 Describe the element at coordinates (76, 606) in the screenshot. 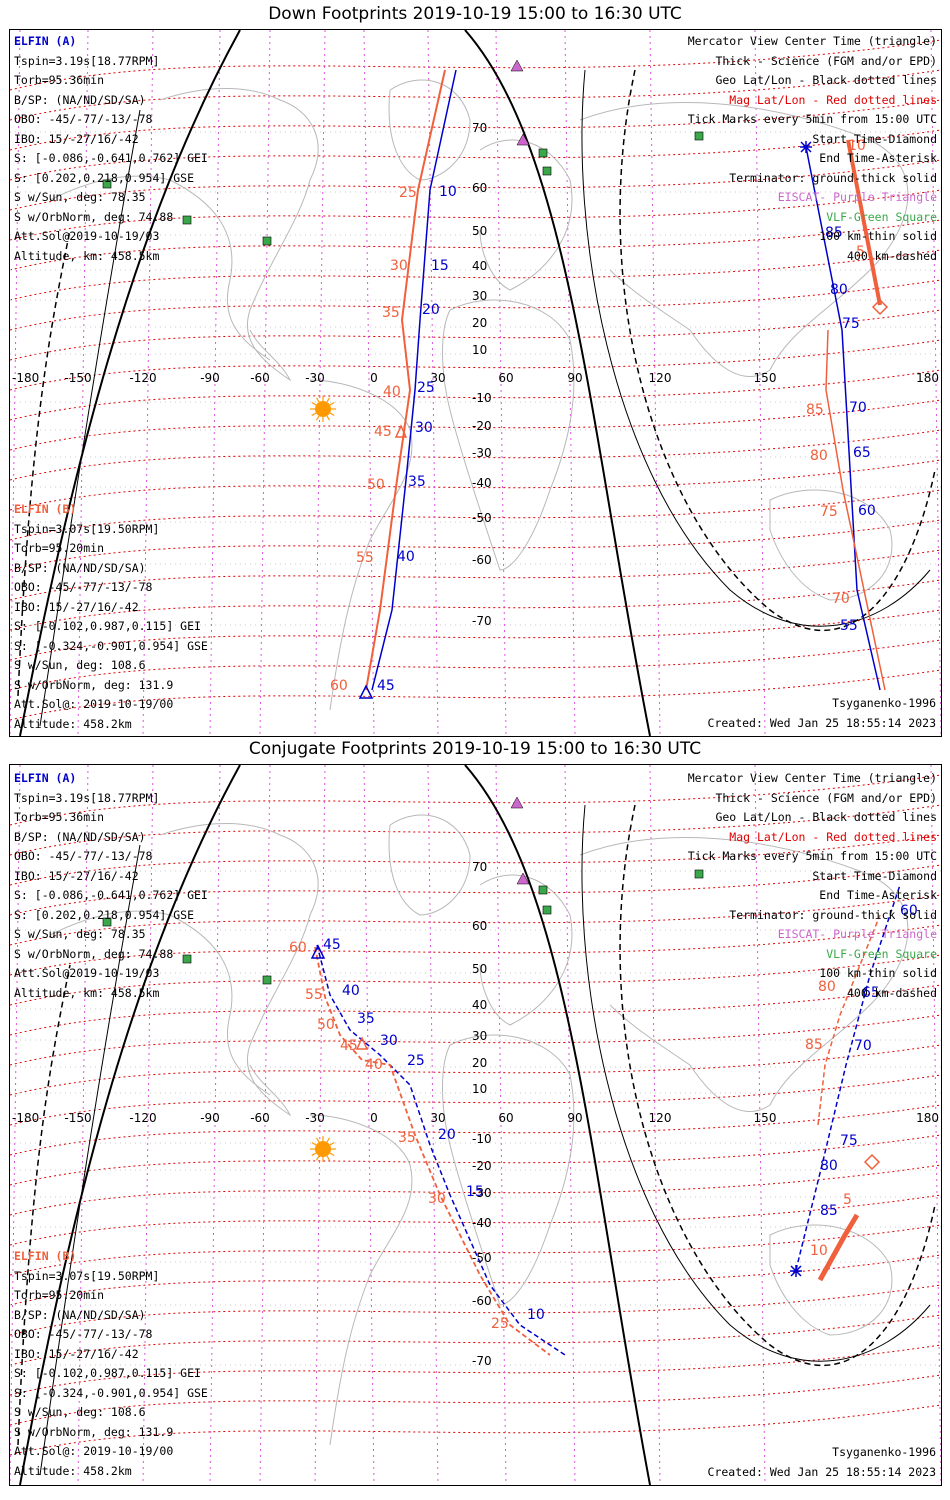

I see `elfin-b-line: IBO: 15/-27/16/-42` at that location.